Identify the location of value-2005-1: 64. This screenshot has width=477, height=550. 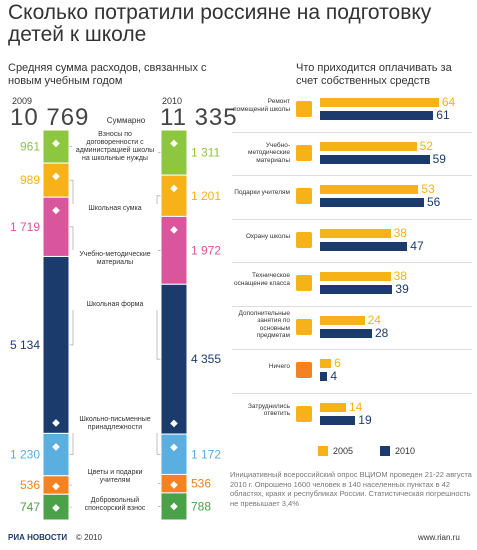
(448, 102).